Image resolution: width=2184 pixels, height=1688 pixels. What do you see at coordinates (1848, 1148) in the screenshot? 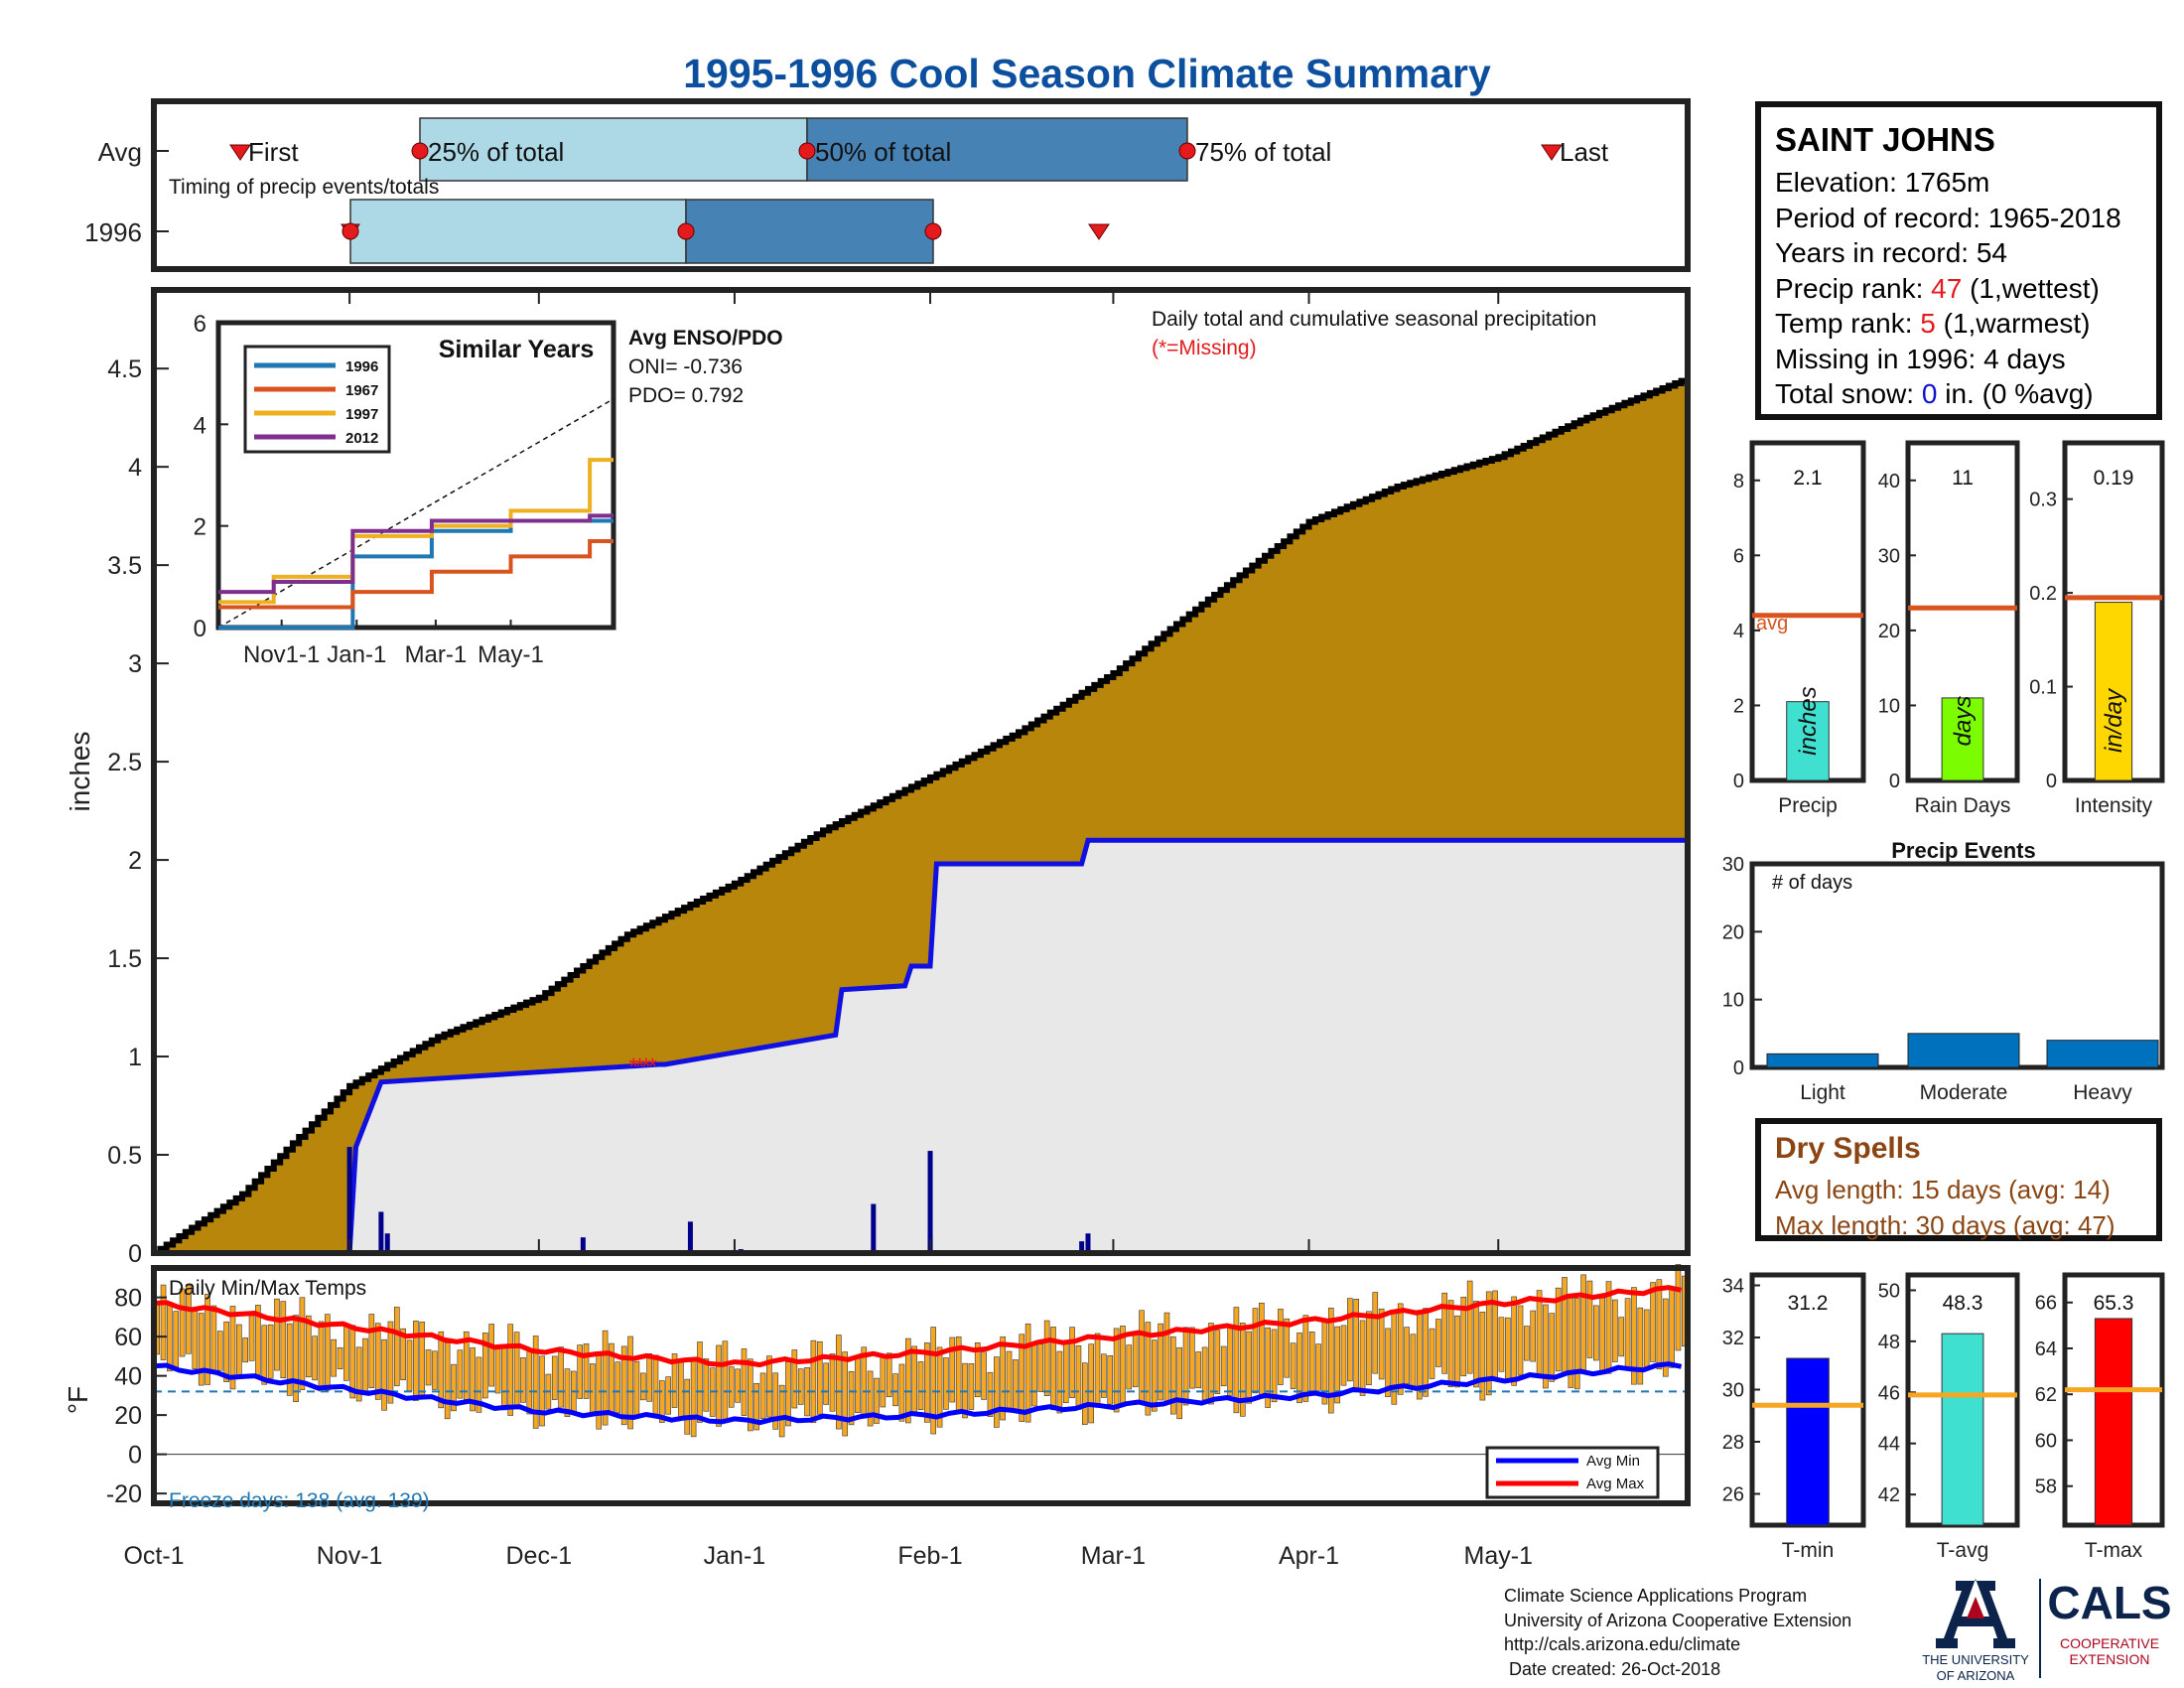
I see `dry-spells-title: Dry Spells` at bounding box center [1848, 1148].